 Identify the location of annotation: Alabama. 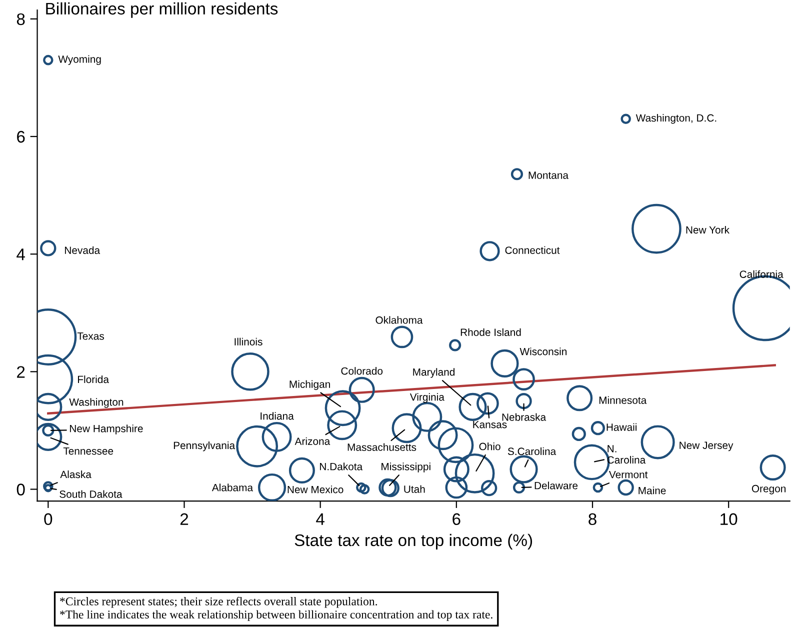
(233, 488).